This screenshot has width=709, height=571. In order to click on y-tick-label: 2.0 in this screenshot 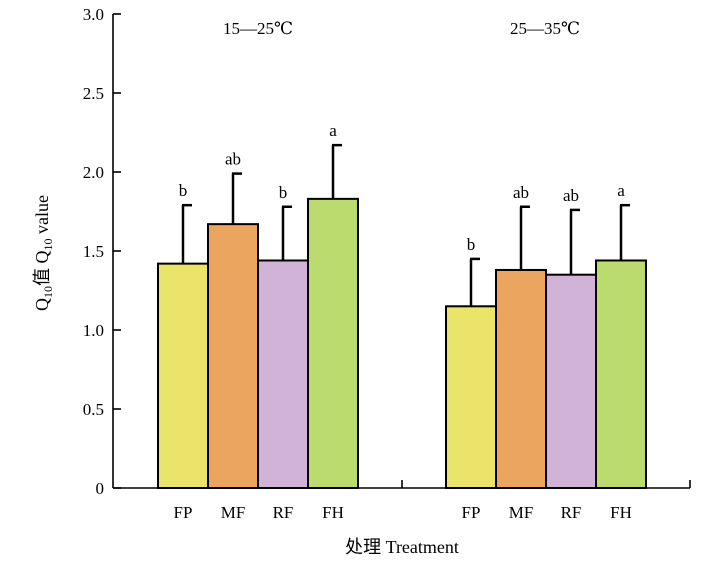, I will do `click(93, 172)`.